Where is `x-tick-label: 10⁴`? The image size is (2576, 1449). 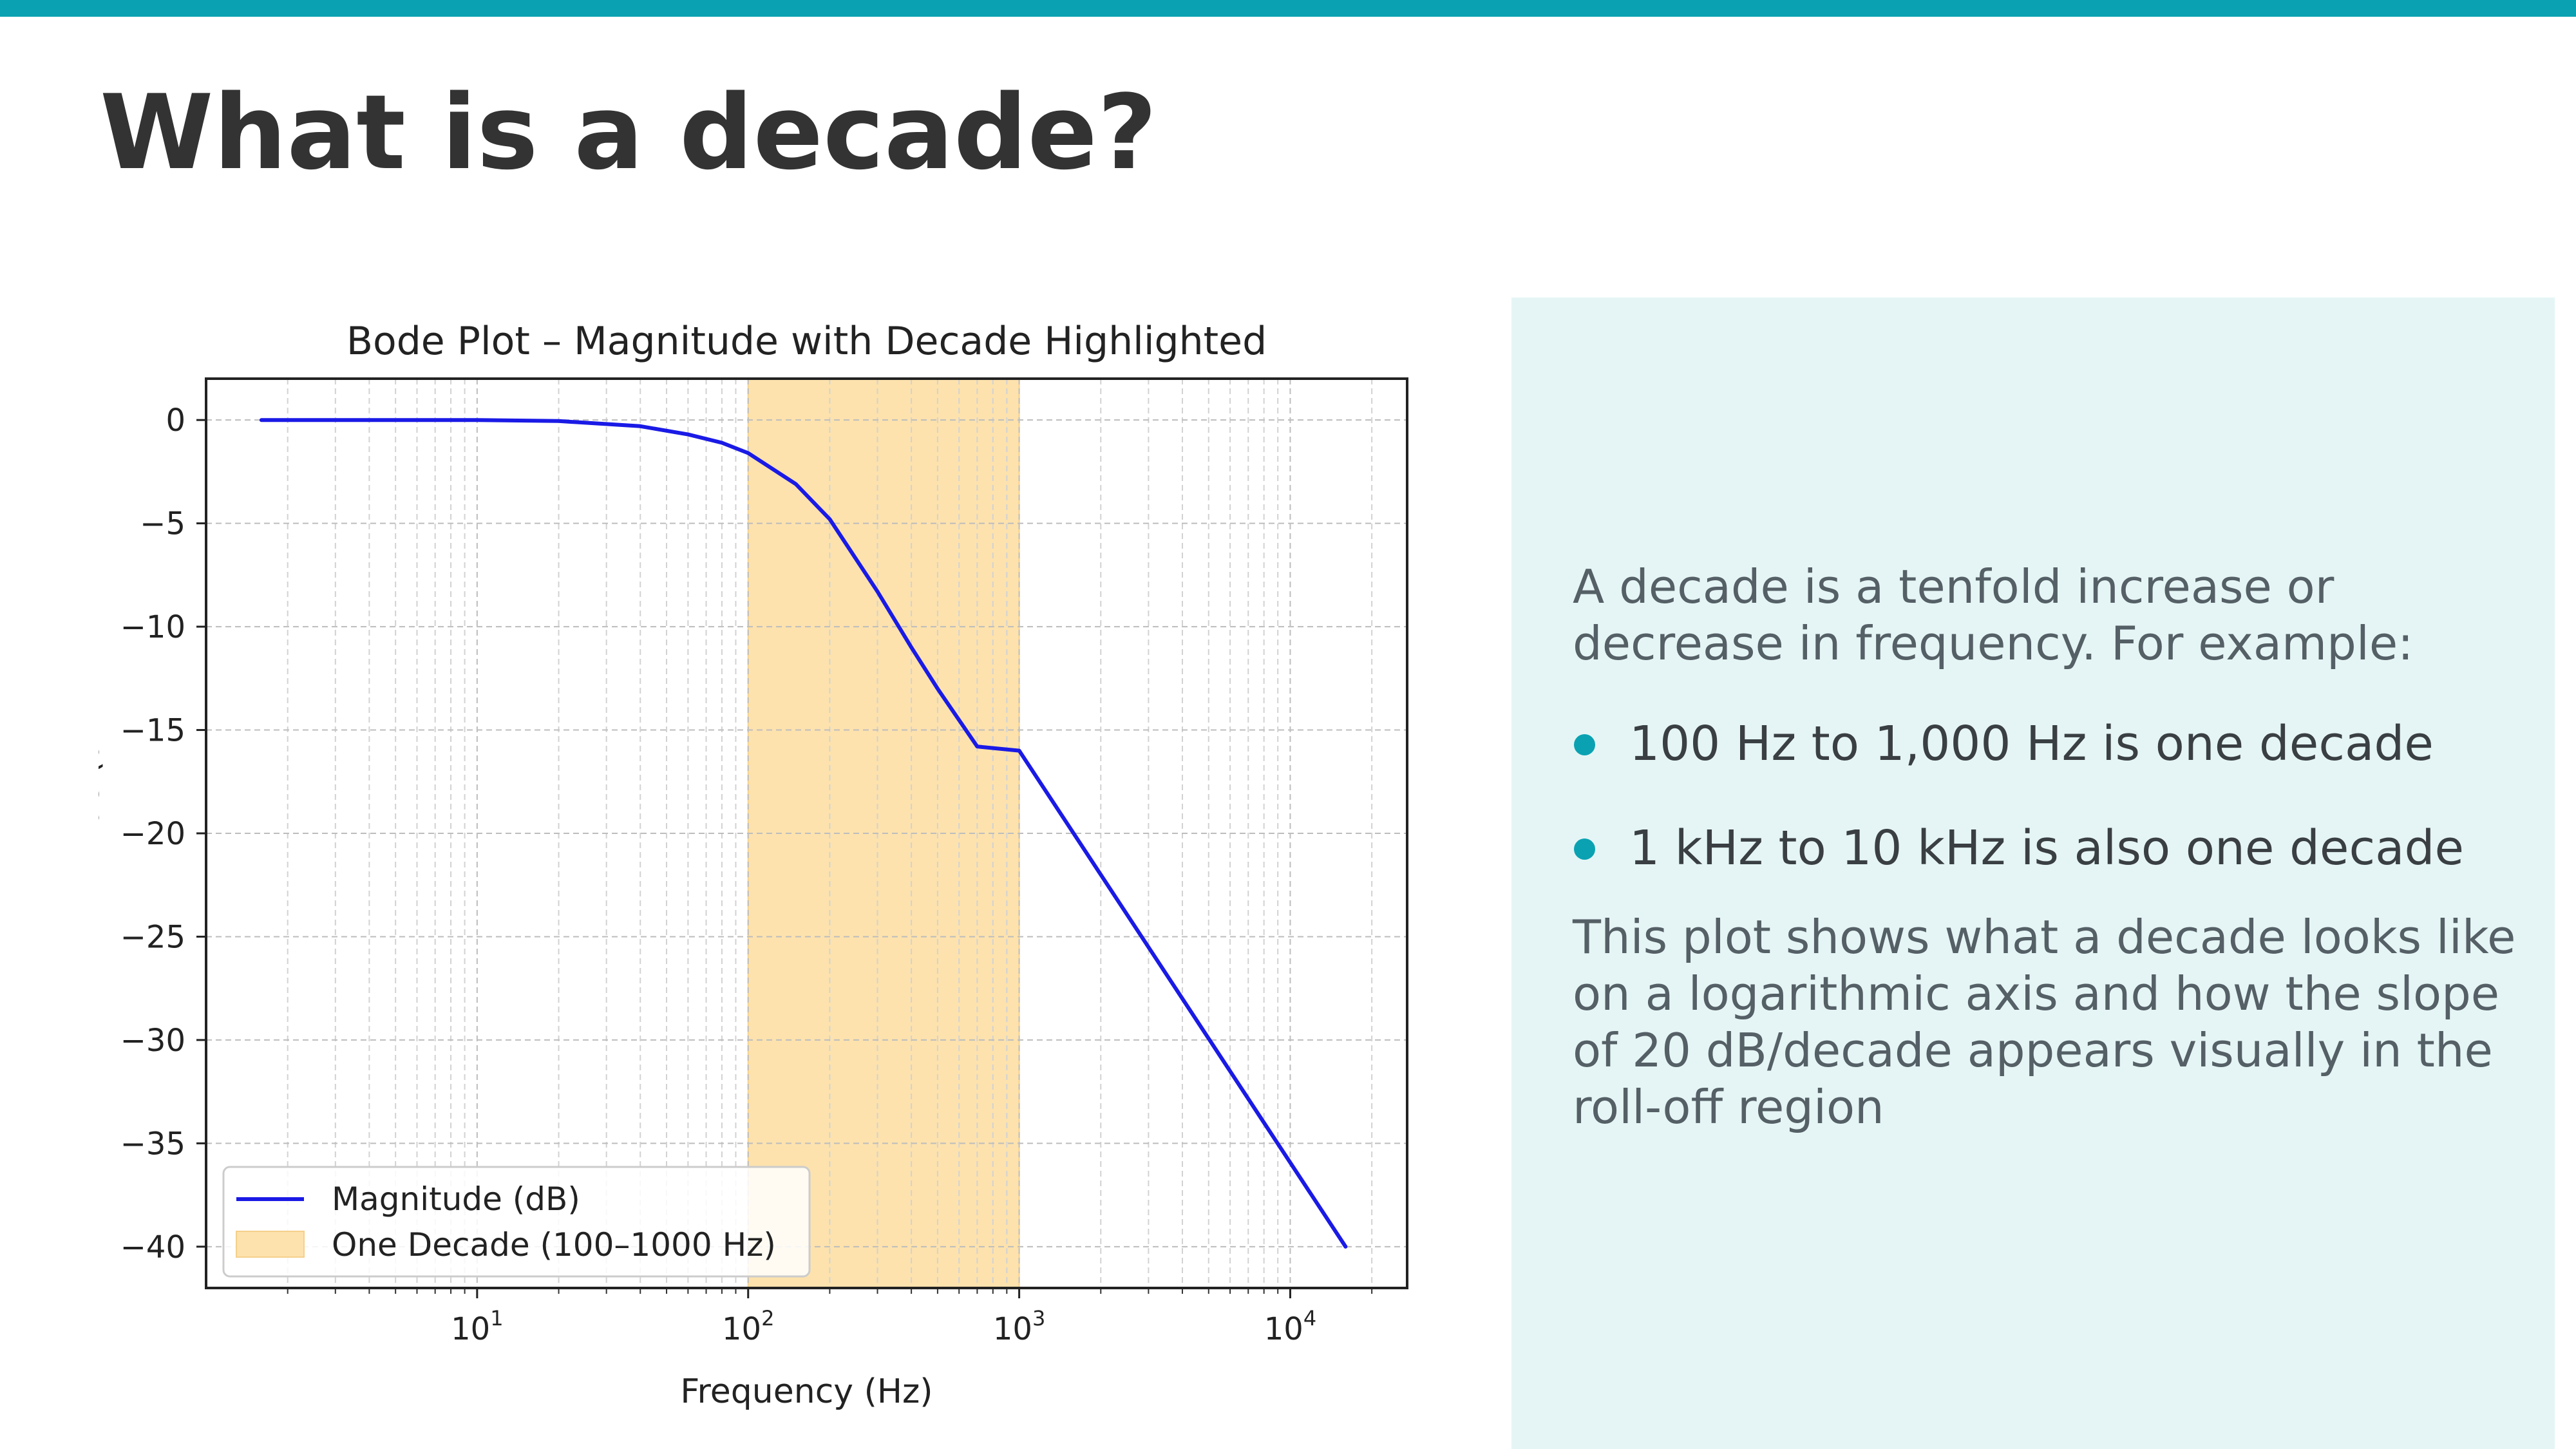 x-tick-label: 10⁴ is located at coordinates (1290, 1326).